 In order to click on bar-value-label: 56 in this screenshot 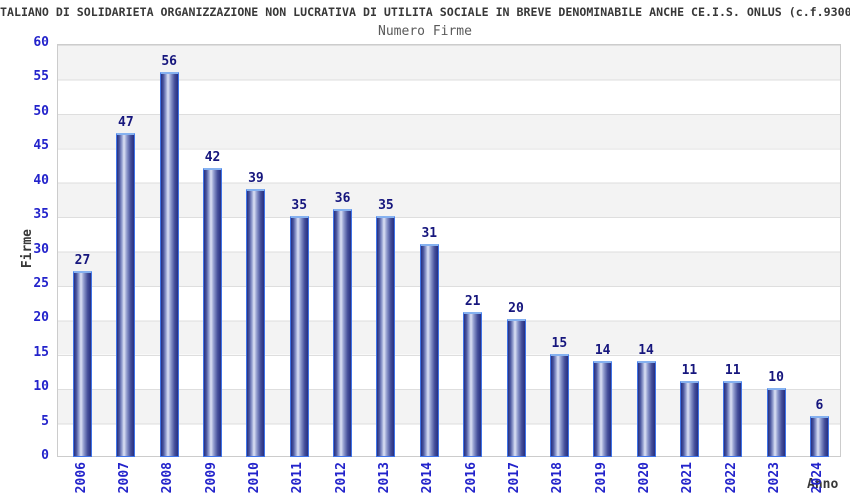, I will do `click(169, 61)`.